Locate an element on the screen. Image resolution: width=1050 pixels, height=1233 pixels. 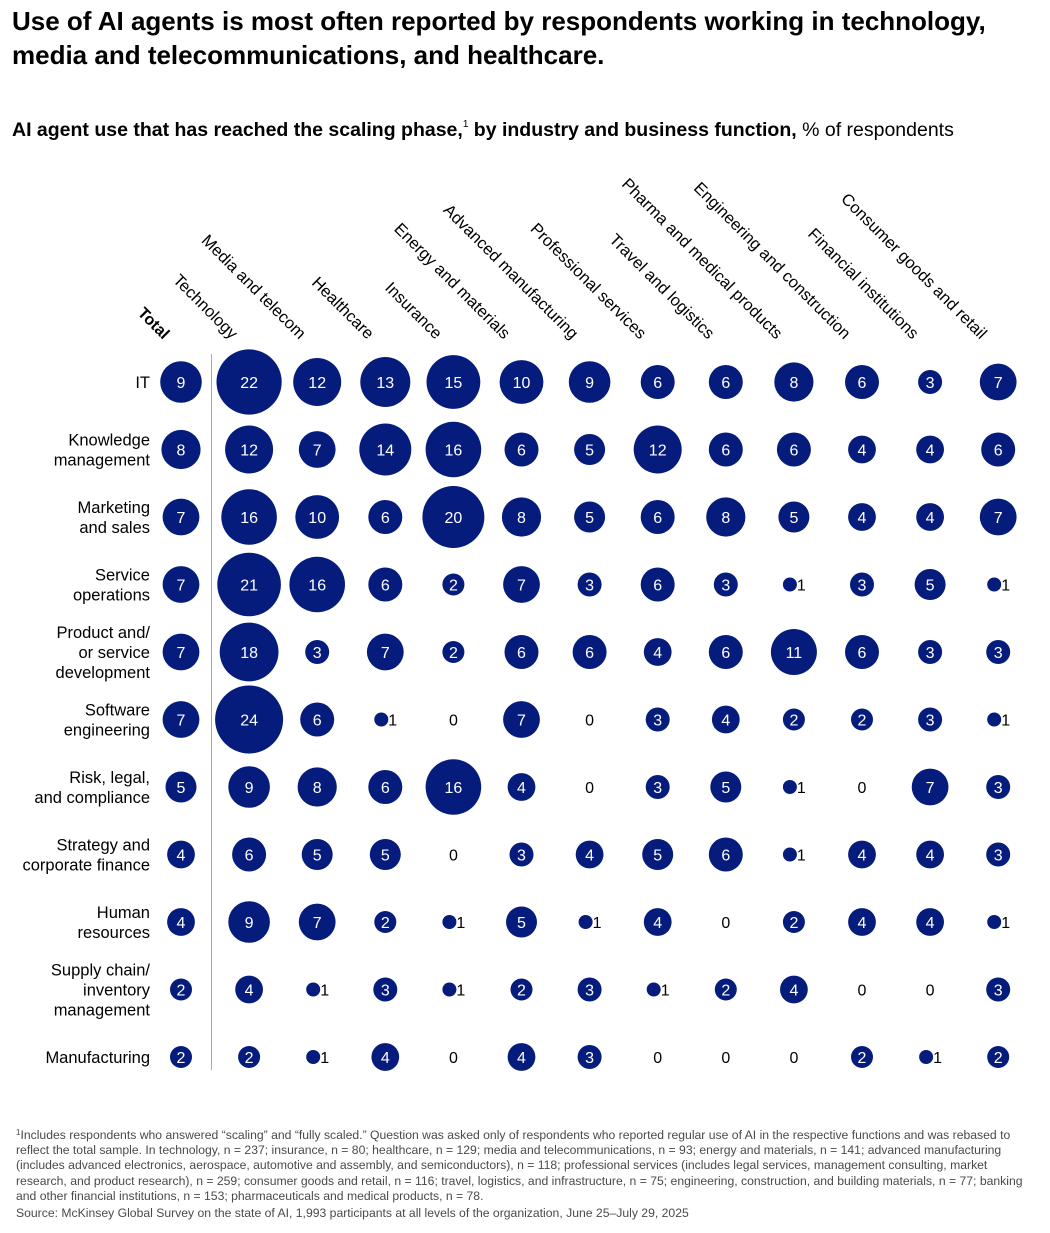
bubble-marketing-and-sales-advanced-manufacturing is located at coordinates (590, 517).